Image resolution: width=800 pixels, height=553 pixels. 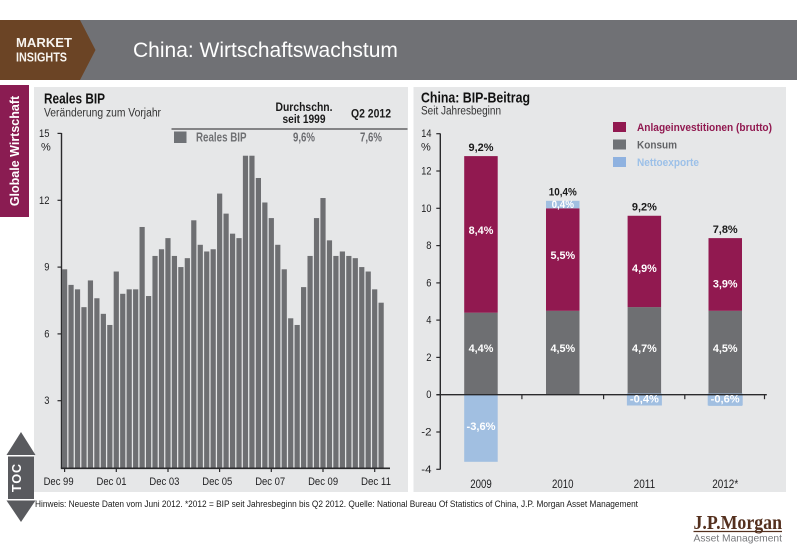 What do you see at coordinates (44, 42) in the screenshot?
I see `svg-text: MARKET` at bounding box center [44, 42].